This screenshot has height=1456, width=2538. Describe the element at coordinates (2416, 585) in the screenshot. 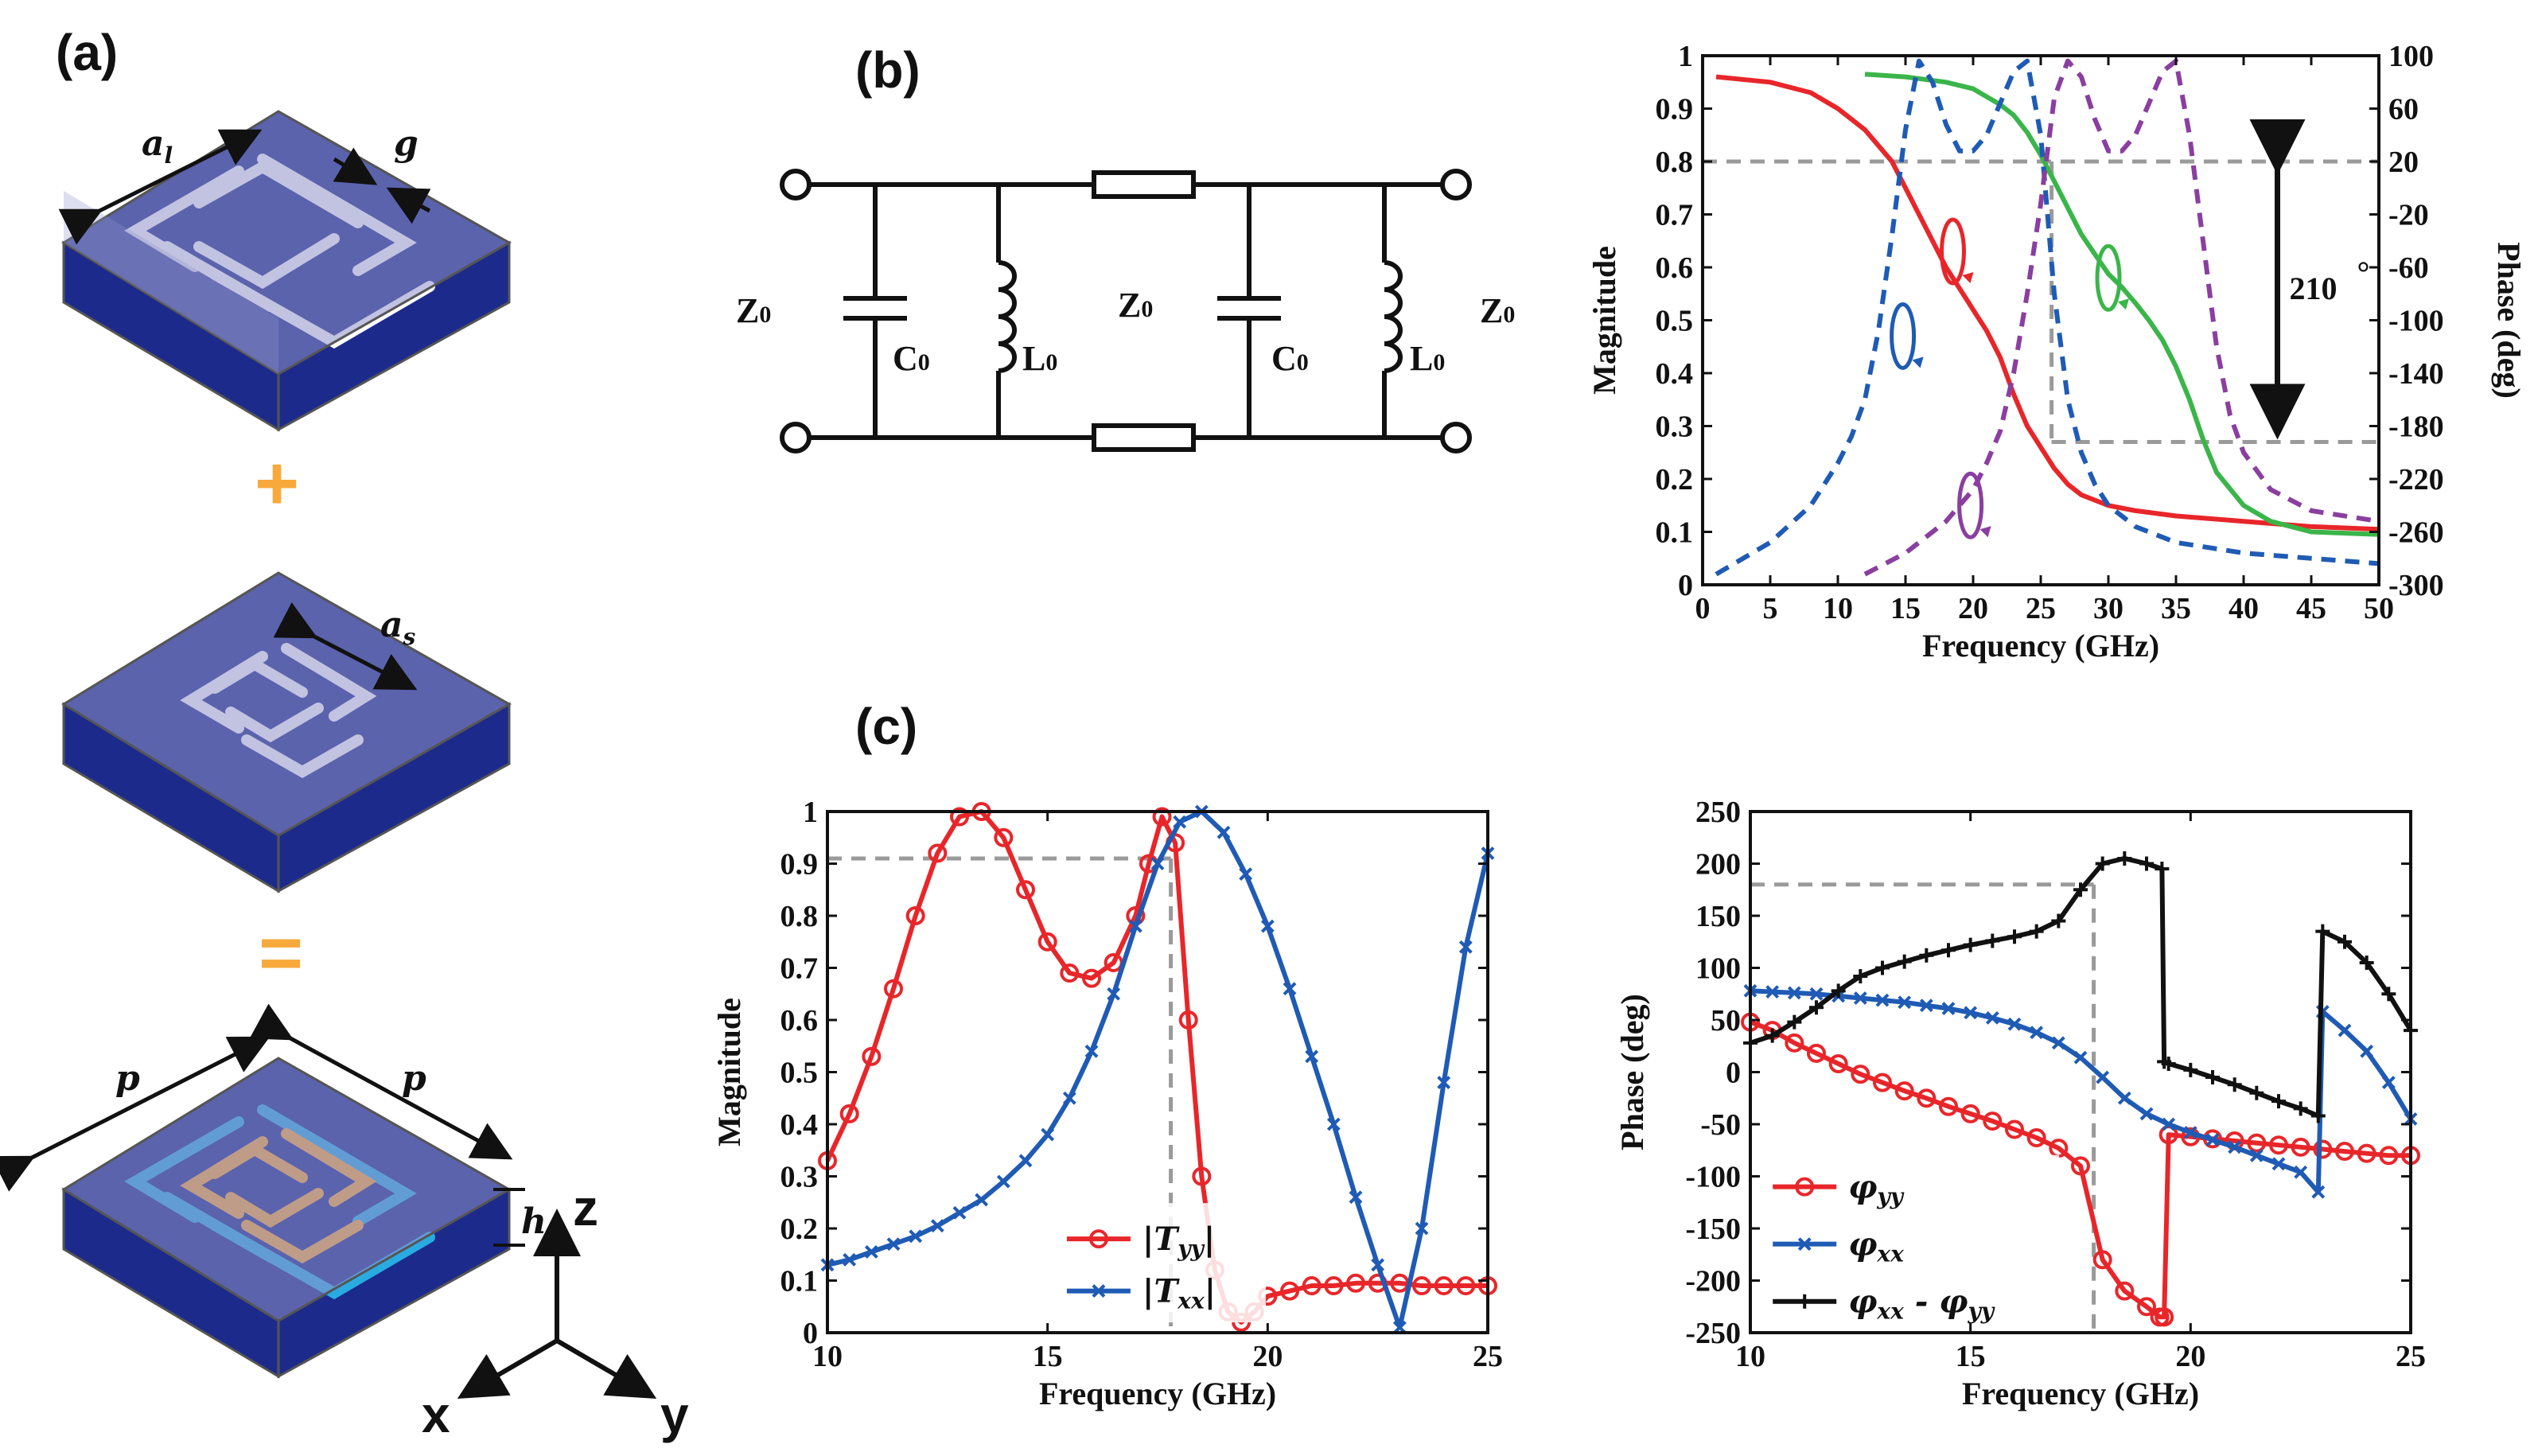

I see `y2-tick-label-10: -300` at that location.